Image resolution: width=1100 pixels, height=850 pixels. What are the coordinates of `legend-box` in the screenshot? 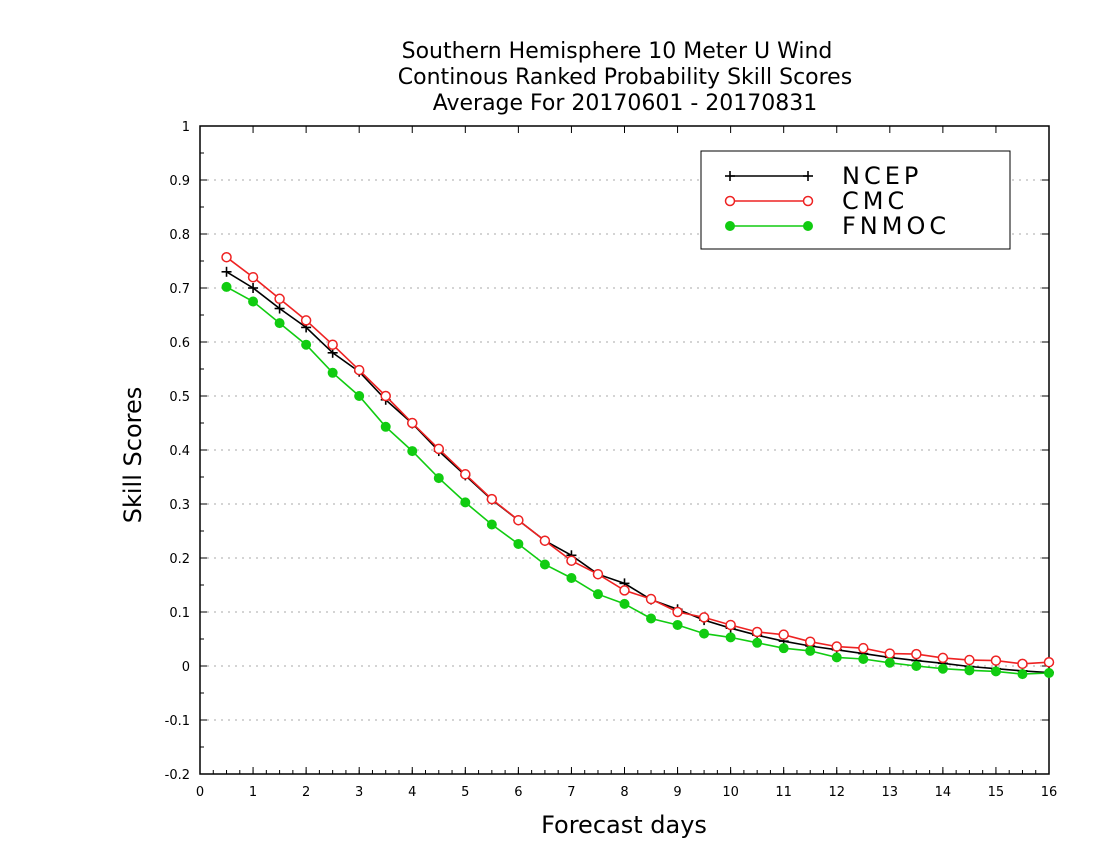 It's located at (855, 200).